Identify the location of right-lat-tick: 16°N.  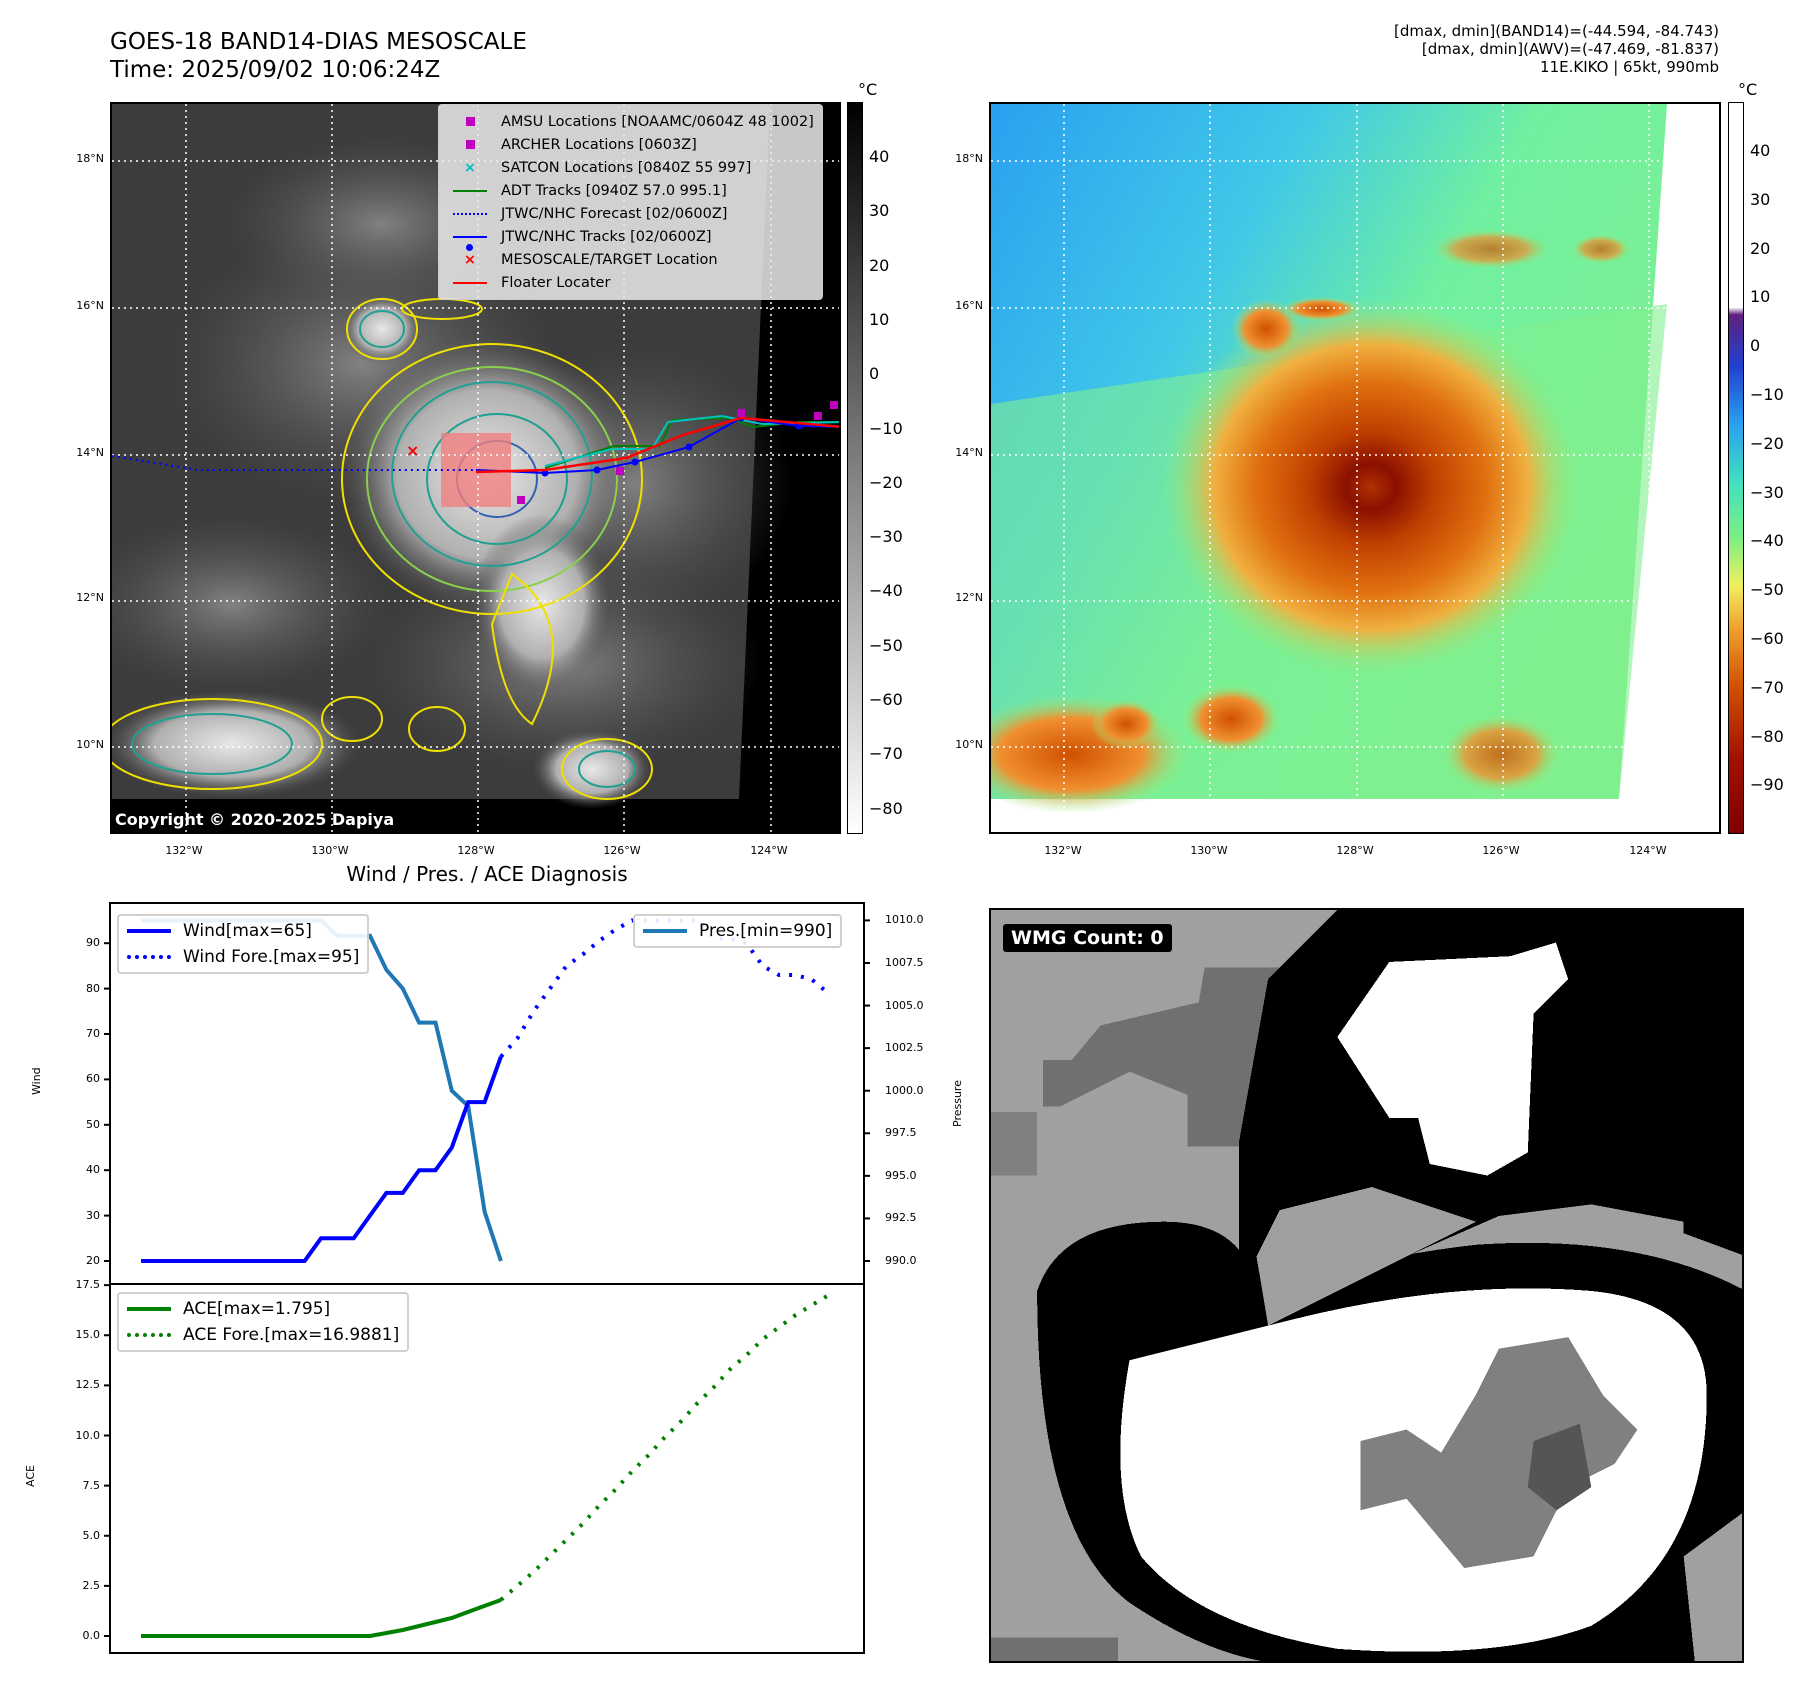
(969, 305).